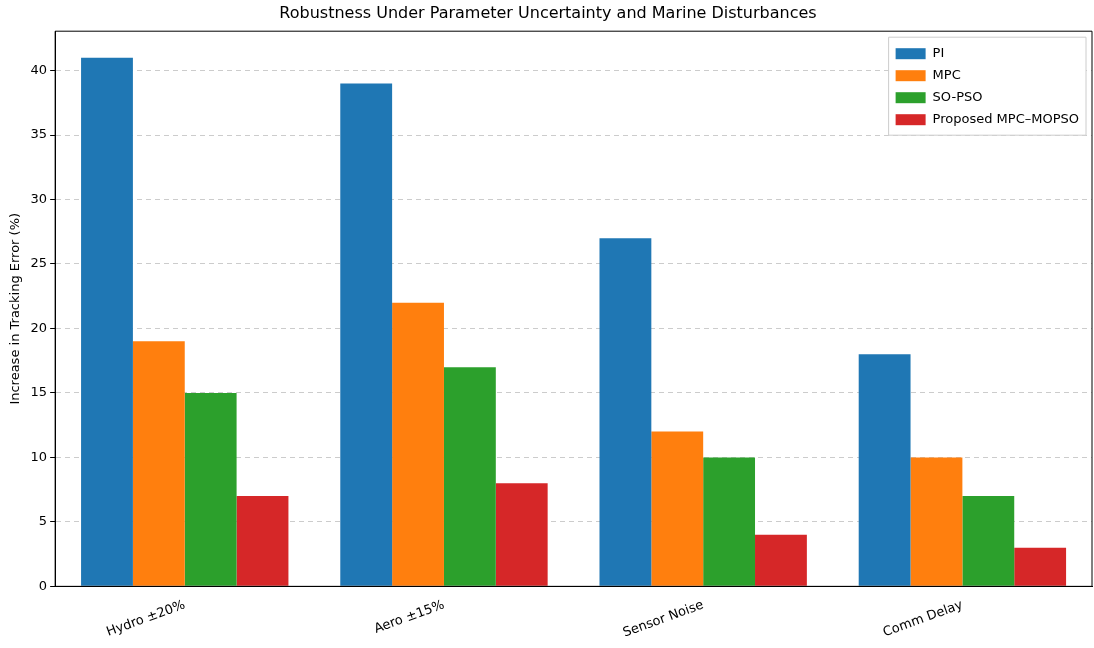 The width and height of the screenshot is (1094, 648). I want to click on y-tick-label: 35, so click(39, 134).